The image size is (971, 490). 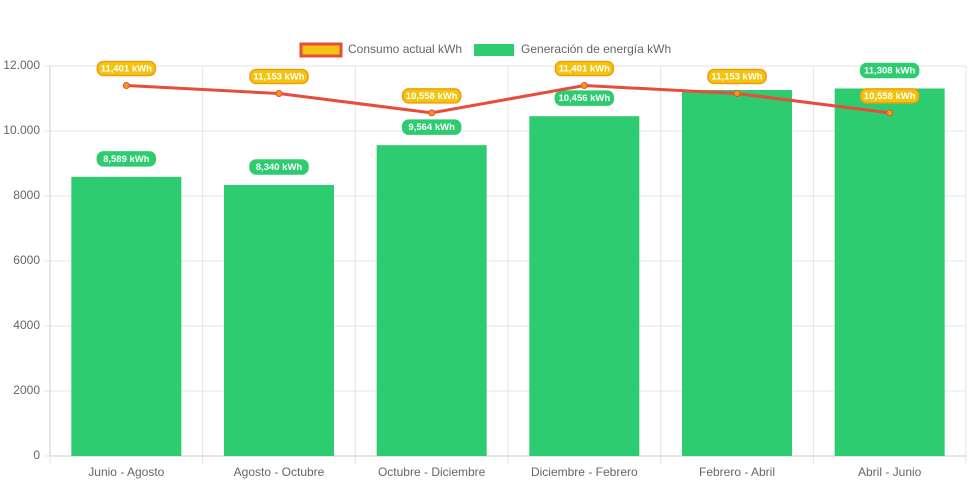 What do you see at coordinates (26, 325) in the screenshot?
I see `y-tick-label: 4000` at bounding box center [26, 325].